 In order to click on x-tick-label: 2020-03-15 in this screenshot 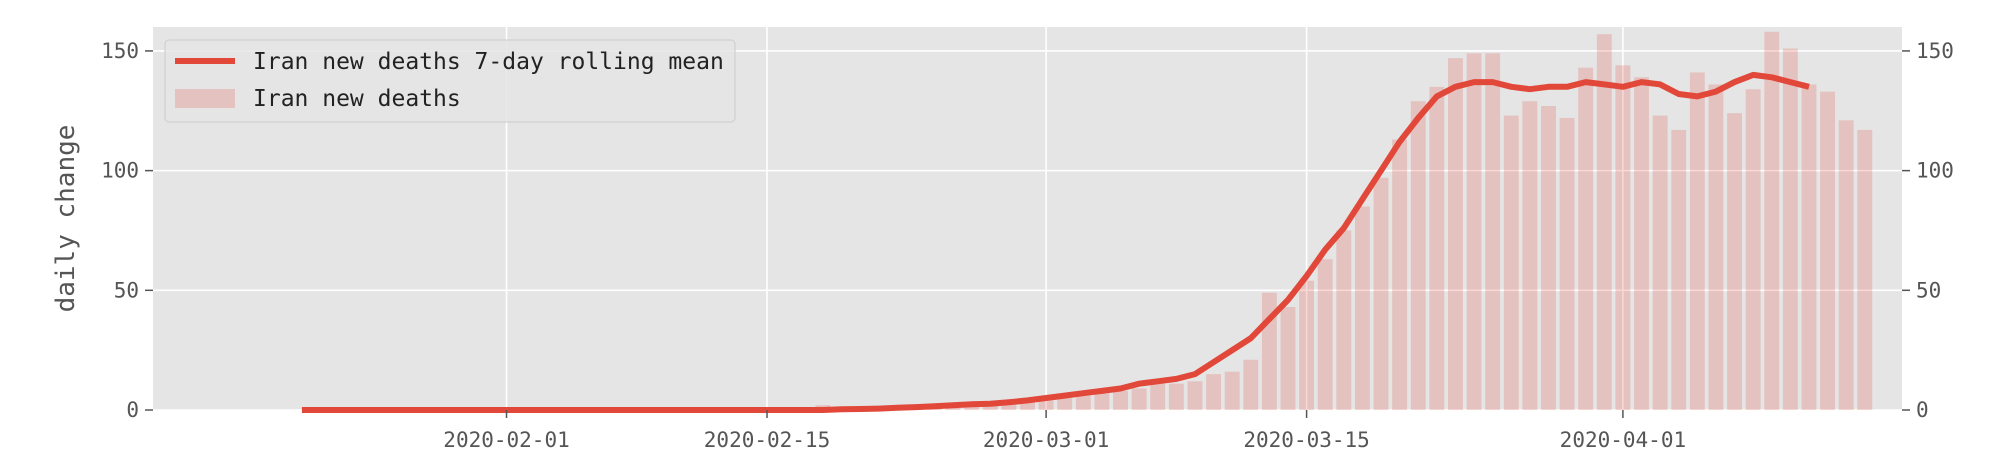, I will do `click(1306, 440)`.